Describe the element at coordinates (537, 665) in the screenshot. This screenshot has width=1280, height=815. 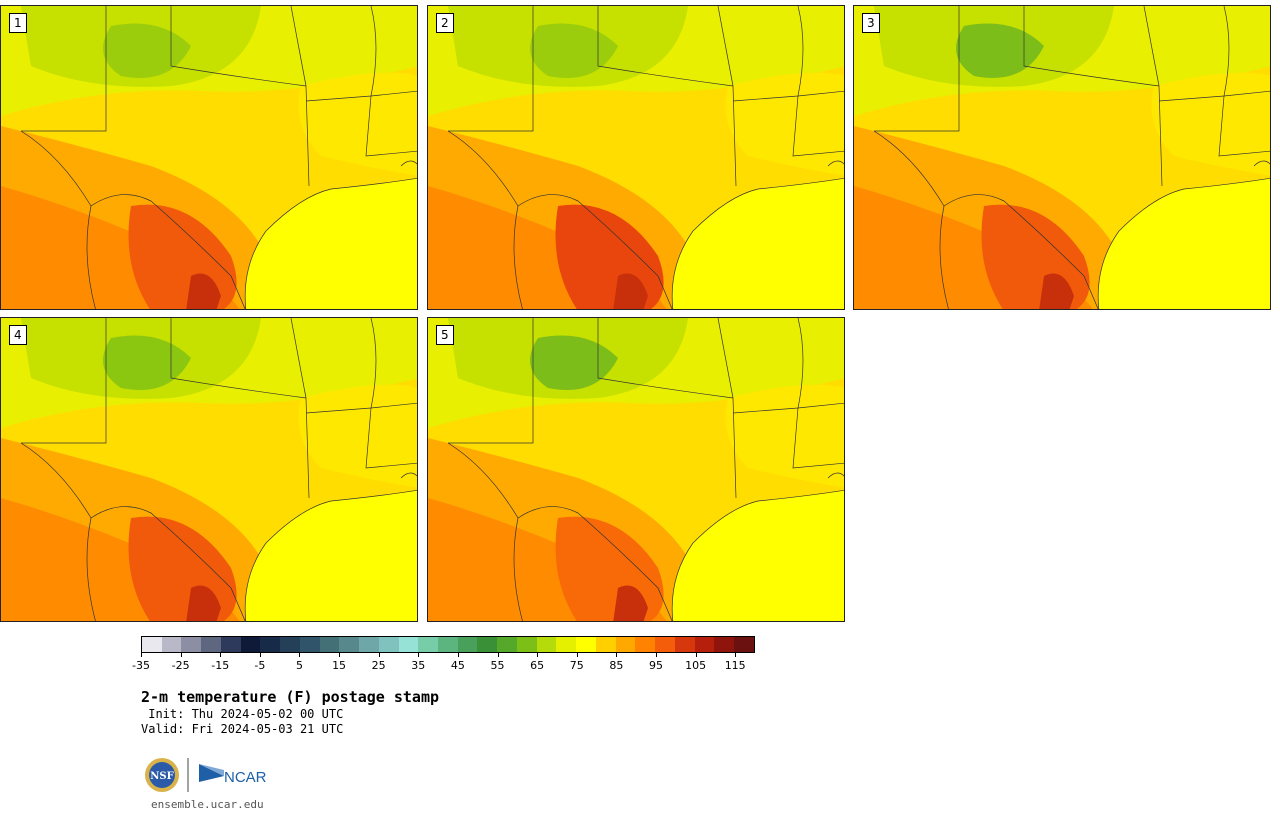
I see `colorbar-tick-label: 65` at that location.